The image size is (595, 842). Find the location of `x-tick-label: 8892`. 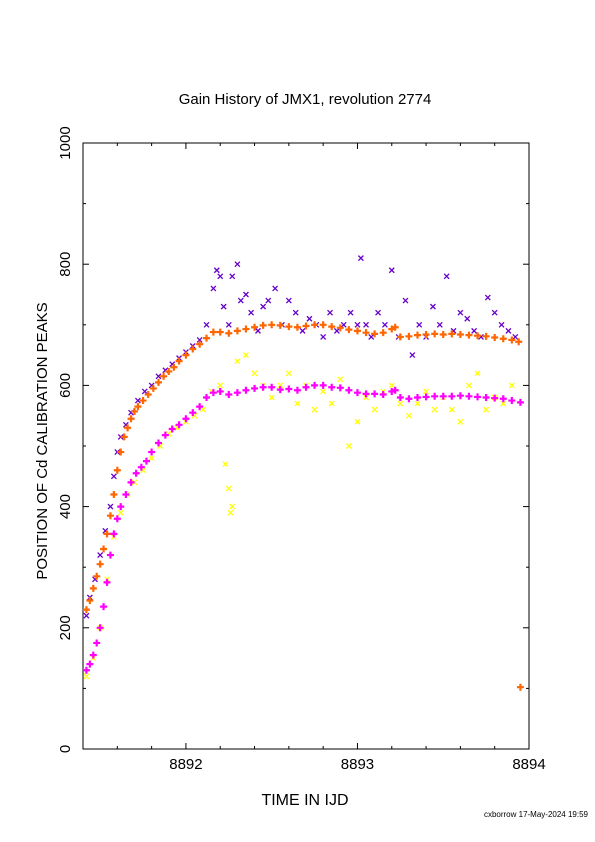

x-tick-label: 8892 is located at coordinates (185, 764).